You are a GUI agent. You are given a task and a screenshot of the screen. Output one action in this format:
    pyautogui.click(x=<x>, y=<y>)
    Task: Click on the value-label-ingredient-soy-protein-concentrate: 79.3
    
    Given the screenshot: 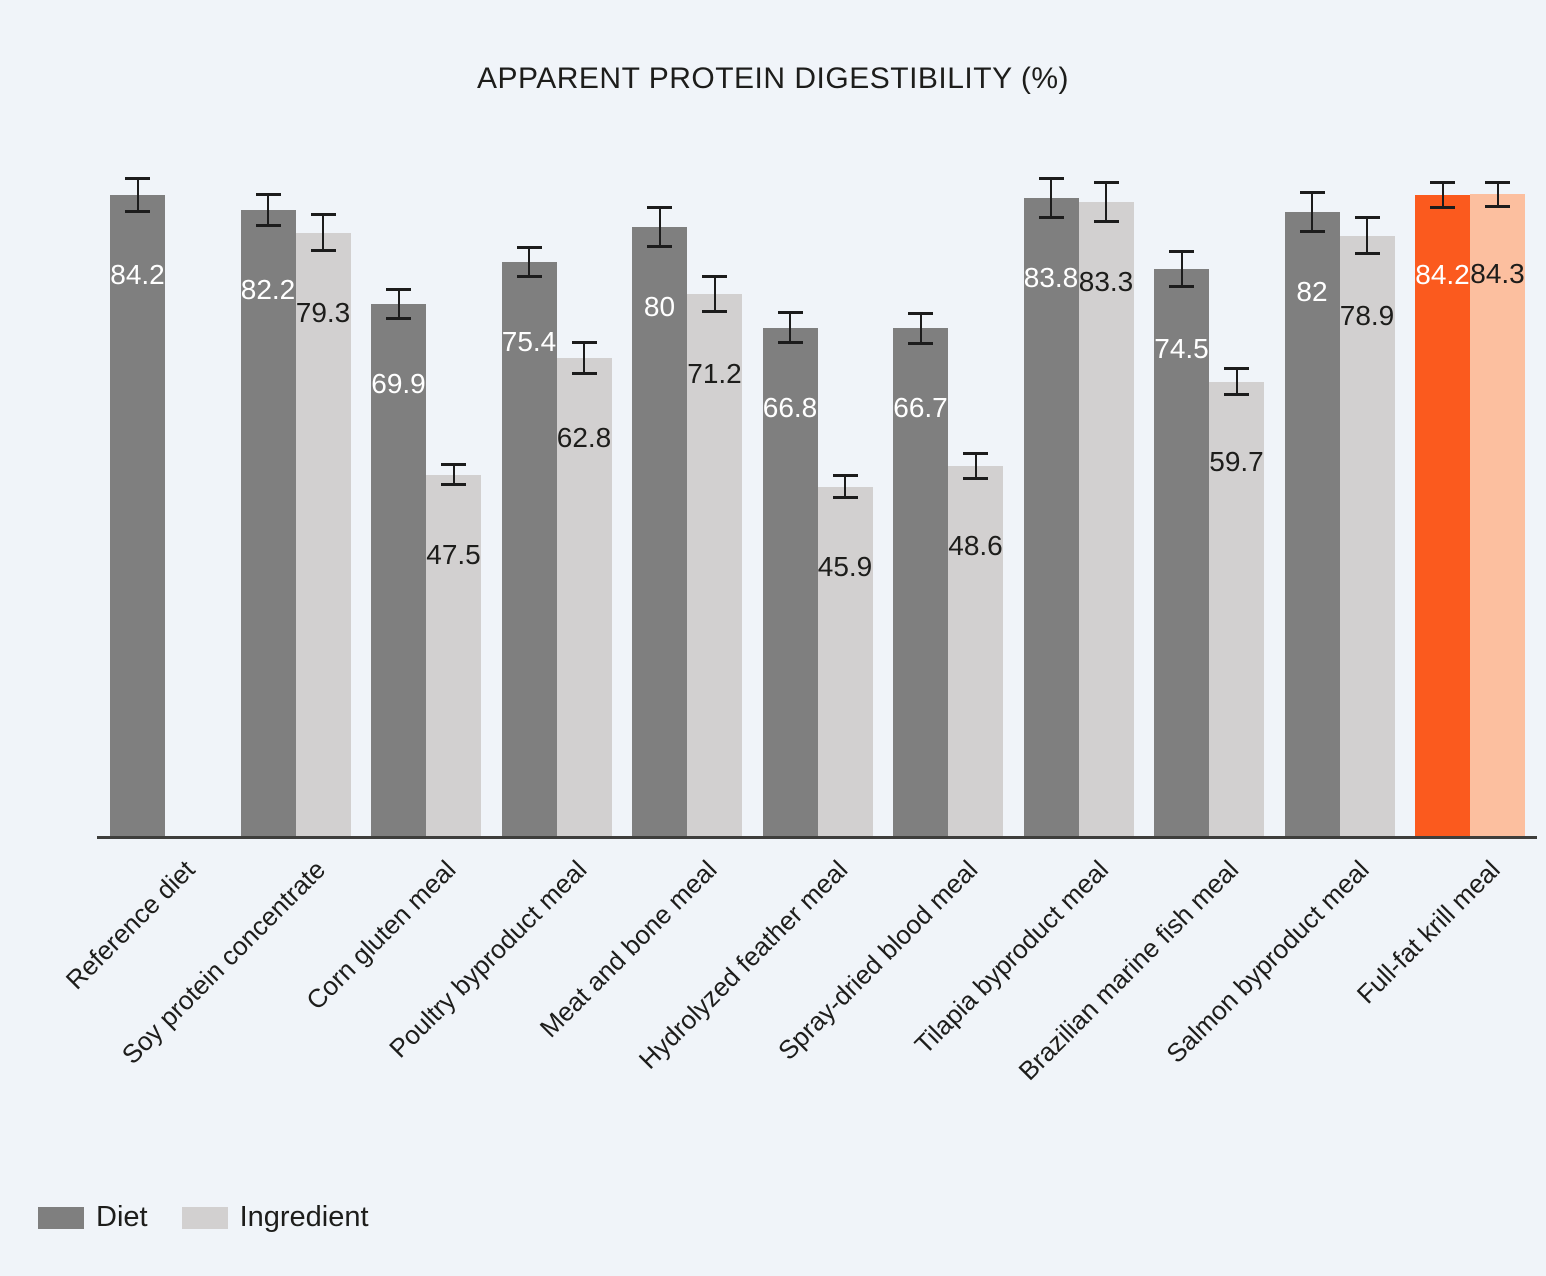 What is the action you would take?
    pyautogui.click(x=323, y=312)
    